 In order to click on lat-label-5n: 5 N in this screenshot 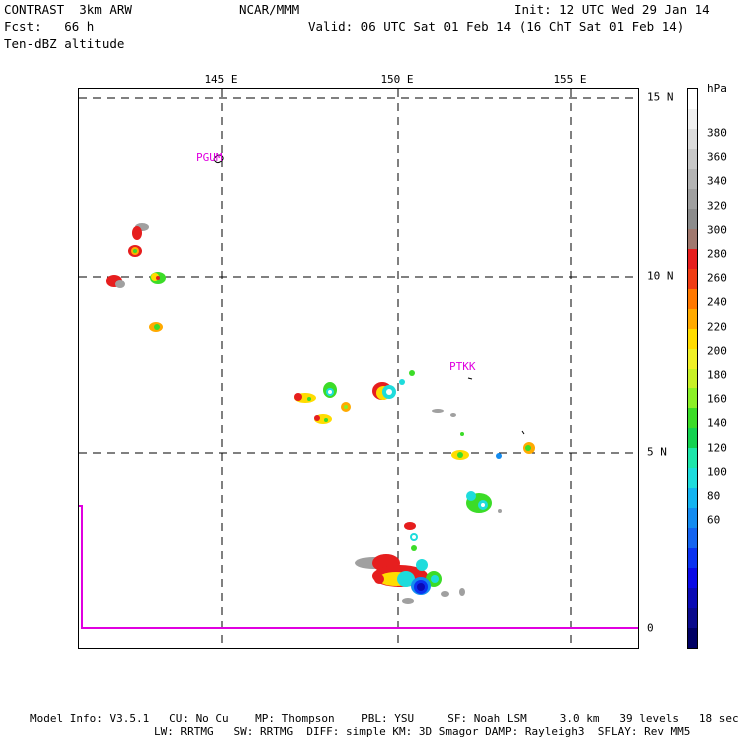, I will do `click(657, 452)`.